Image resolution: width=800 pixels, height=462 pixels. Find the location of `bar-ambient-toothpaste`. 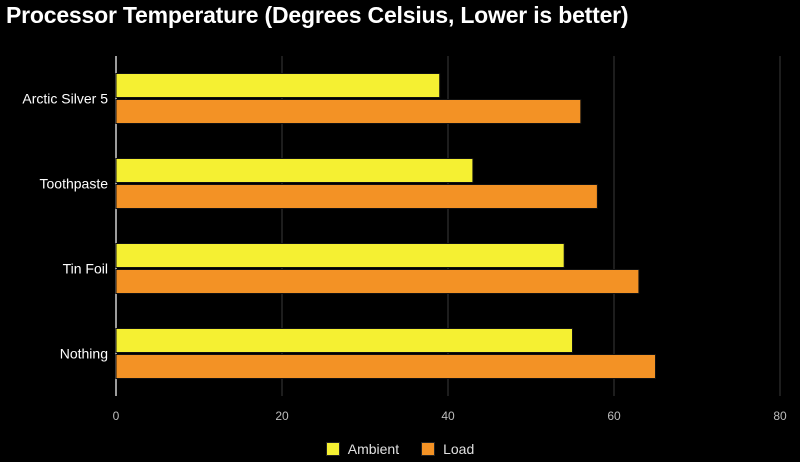

bar-ambient-toothpaste is located at coordinates (294, 170).